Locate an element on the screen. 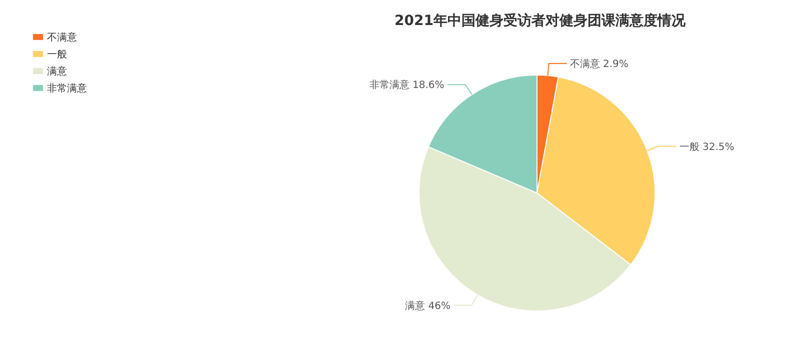 Image resolution: width=800 pixels, height=363 pixels. slice-label: 不满意 is located at coordinates (587, 64).